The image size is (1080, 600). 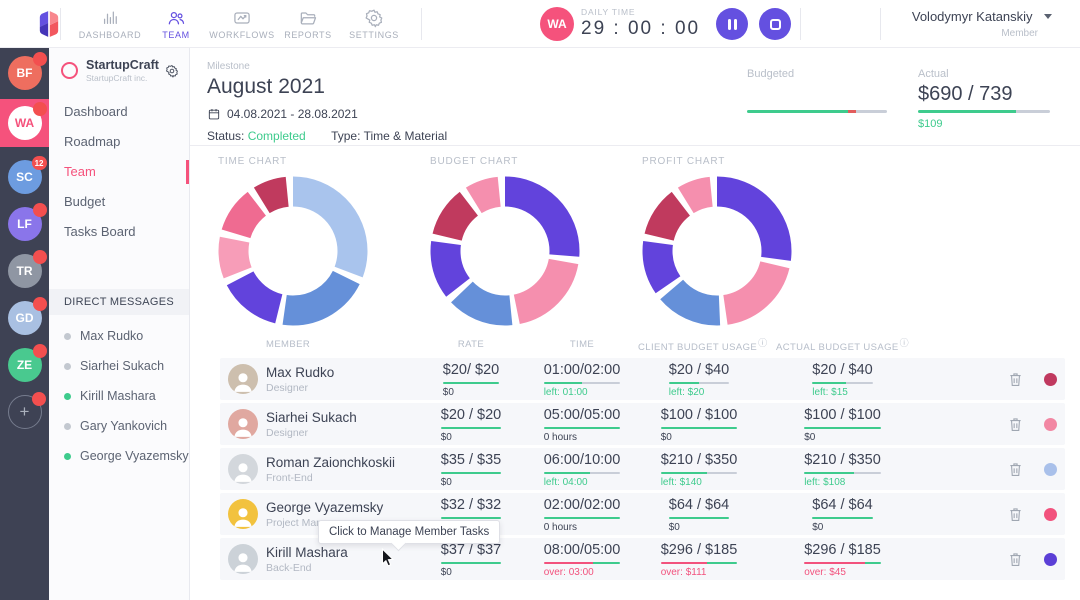 I want to click on nav-item-reports: REPORTS, so click(x=308, y=24).